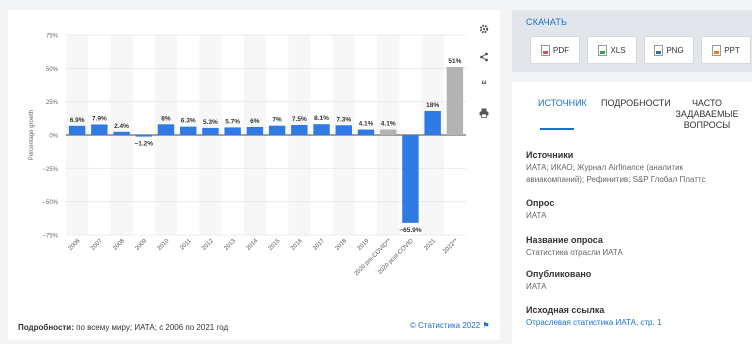 This screenshot has height=344, width=752. Describe the element at coordinates (432, 105) in the screenshot. I see `bar-value-label: 18%` at that location.